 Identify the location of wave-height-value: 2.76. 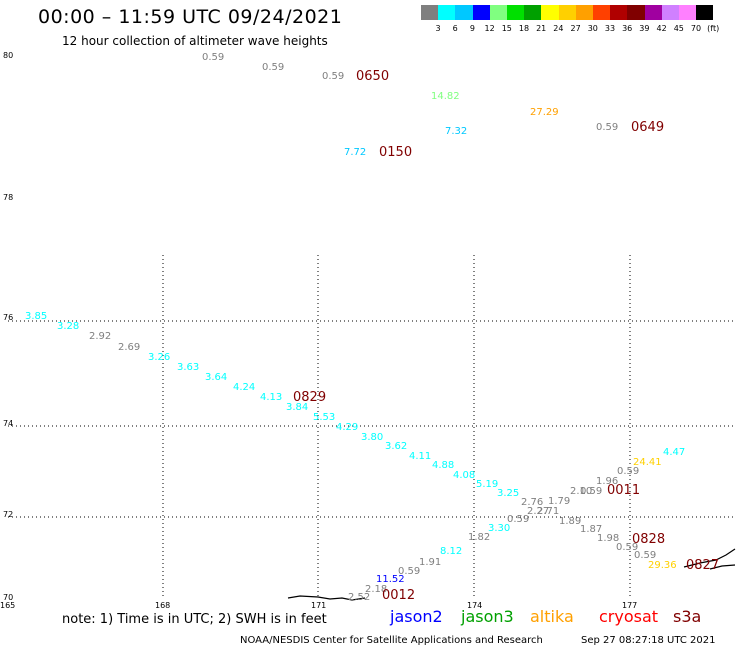
(532, 502).